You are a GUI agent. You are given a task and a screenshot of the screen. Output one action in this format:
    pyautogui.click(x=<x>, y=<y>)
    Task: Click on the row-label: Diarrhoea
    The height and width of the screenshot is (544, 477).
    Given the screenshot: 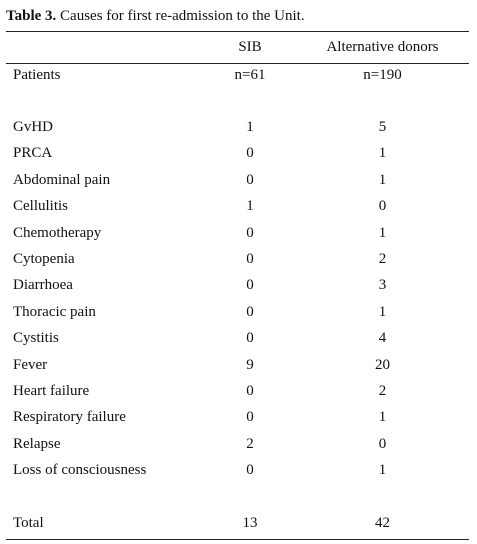 What is the action you would take?
    pyautogui.click(x=43, y=285)
    